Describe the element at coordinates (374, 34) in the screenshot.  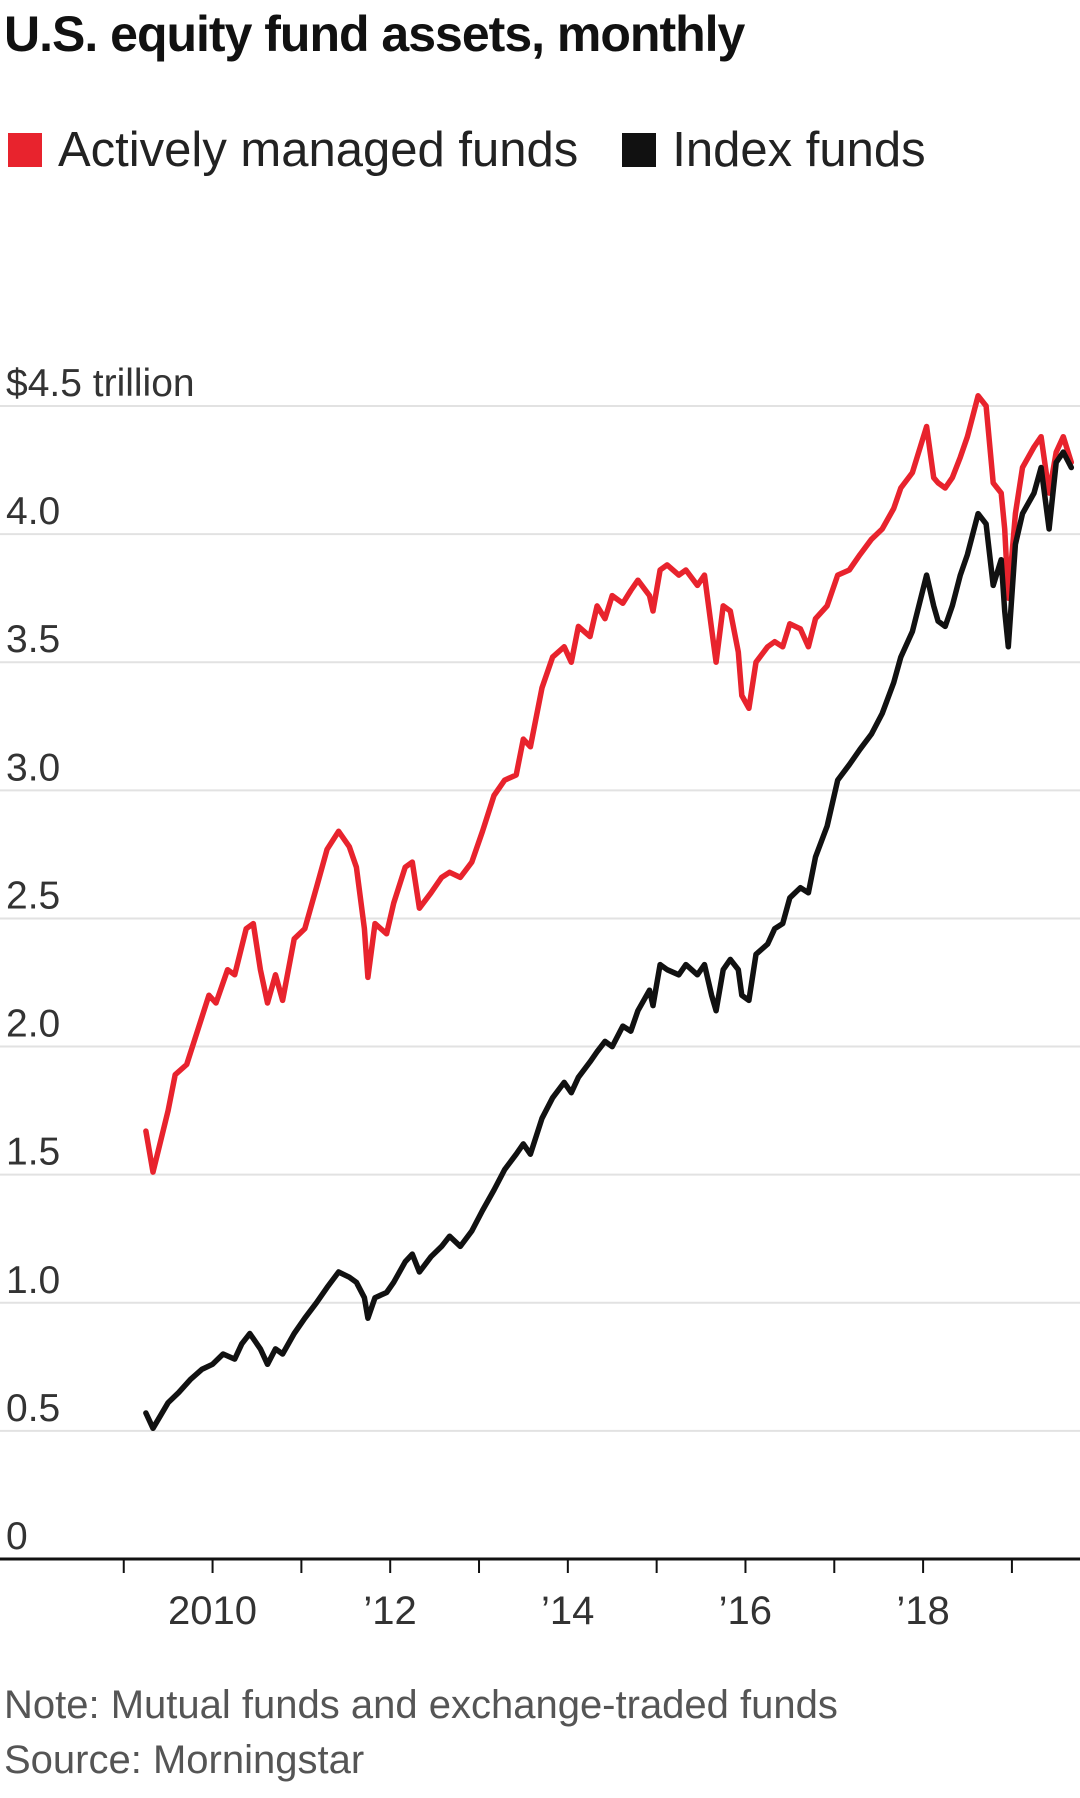
I see `chart-title: U.S. equity fund assets, monthly` at that location.